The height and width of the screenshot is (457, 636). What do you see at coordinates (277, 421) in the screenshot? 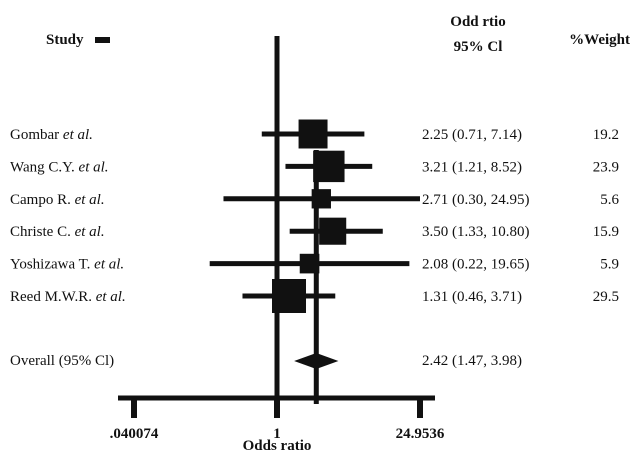
I see `x-axis-ticks: .040074 1 24.9536` at bounding box center [277, 421].